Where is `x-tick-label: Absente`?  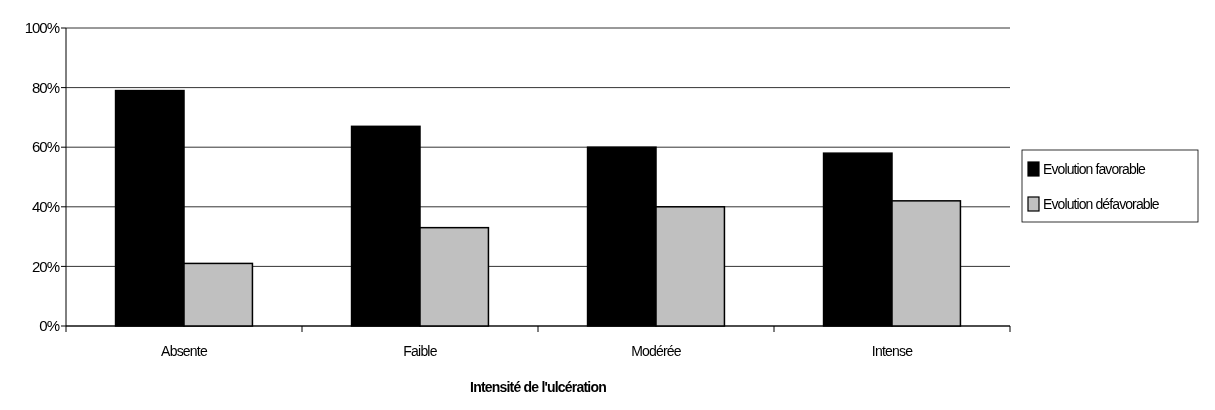 x-tick-label: Absente is located at coordinates (184, 351).